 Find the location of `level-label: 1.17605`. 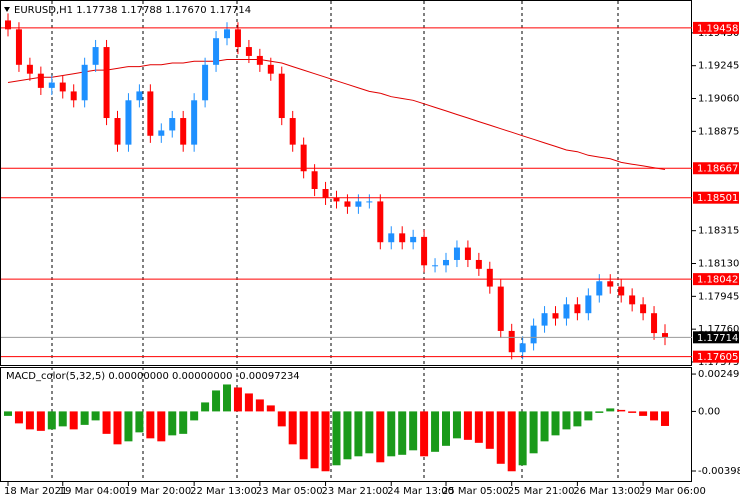

level-label: 1.17605 is located at coordinates (717, 357).